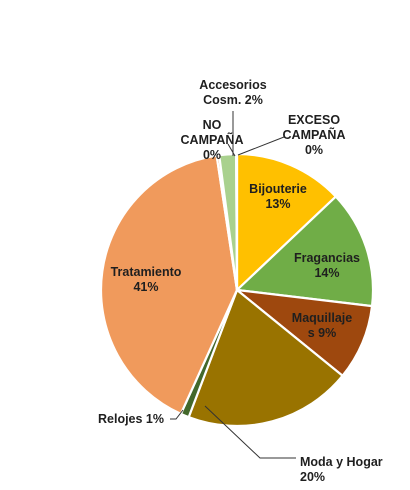 The image size is (410, 490). Describe the element at coordinates (341, 462) in the screenshot. I see `data-label-line: Moda y Hogar` at that location.